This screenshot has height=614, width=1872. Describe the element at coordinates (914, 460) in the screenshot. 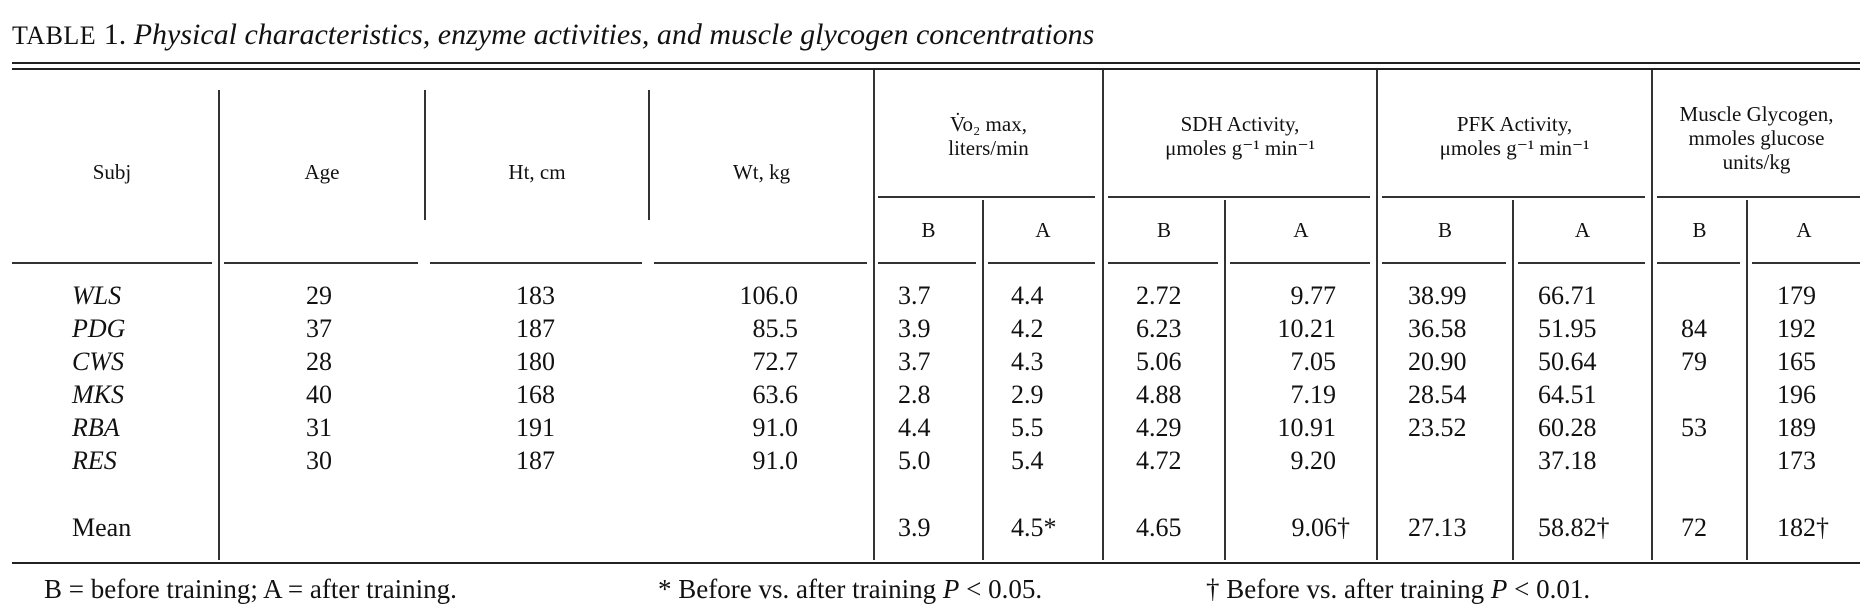

I see `cell-vo2-b: 5.0` at that location.